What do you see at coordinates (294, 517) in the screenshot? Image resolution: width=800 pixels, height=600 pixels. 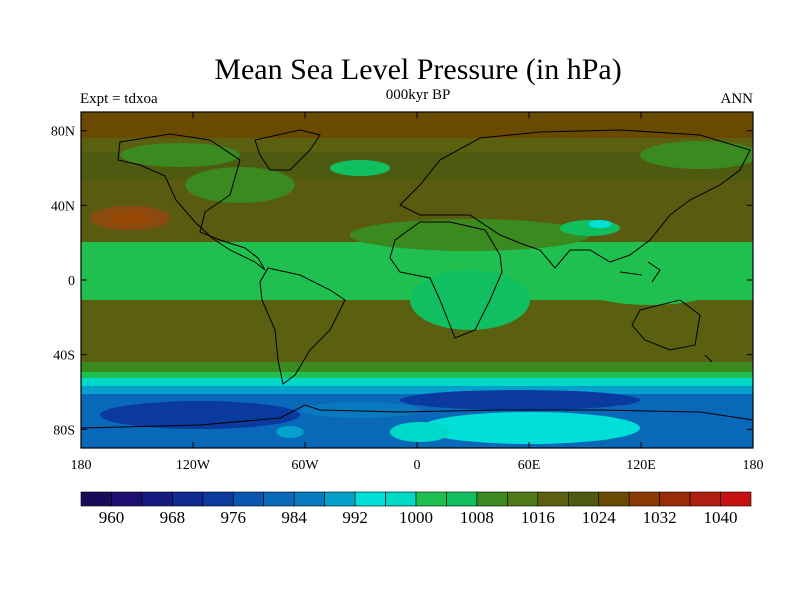 I see `colorbar-label: 984` at bounding box center [294, 517].